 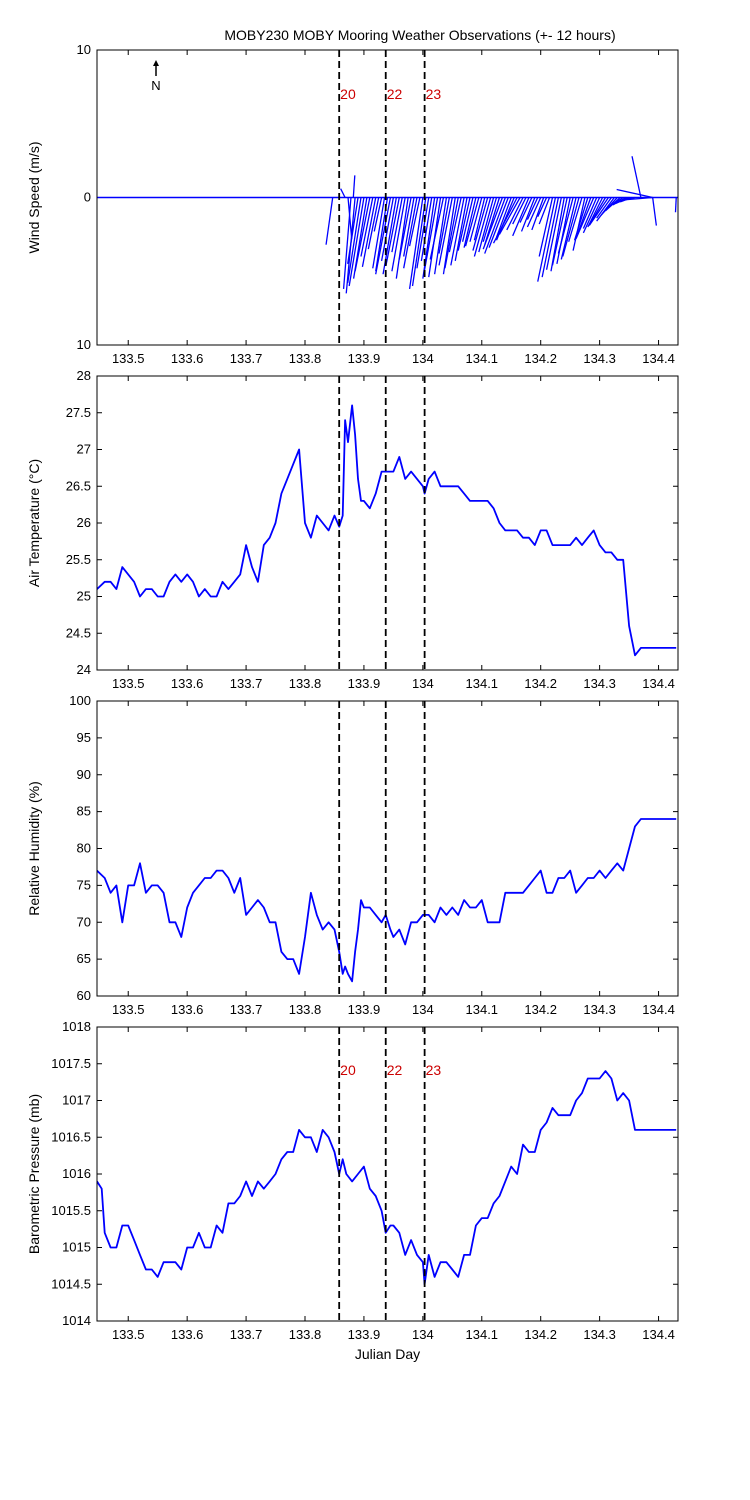 I want to click on y-tick-label: 24.5, so click(x=78, y=632).